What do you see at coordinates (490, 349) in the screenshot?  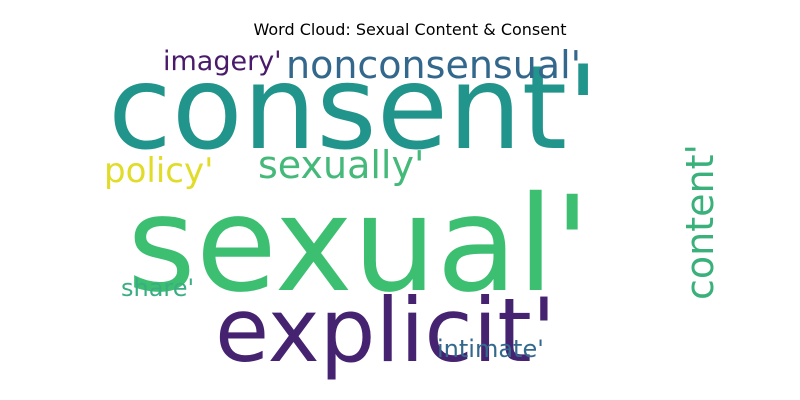 I see `word-intimate: intimate'` at bounding box center [490, 349].